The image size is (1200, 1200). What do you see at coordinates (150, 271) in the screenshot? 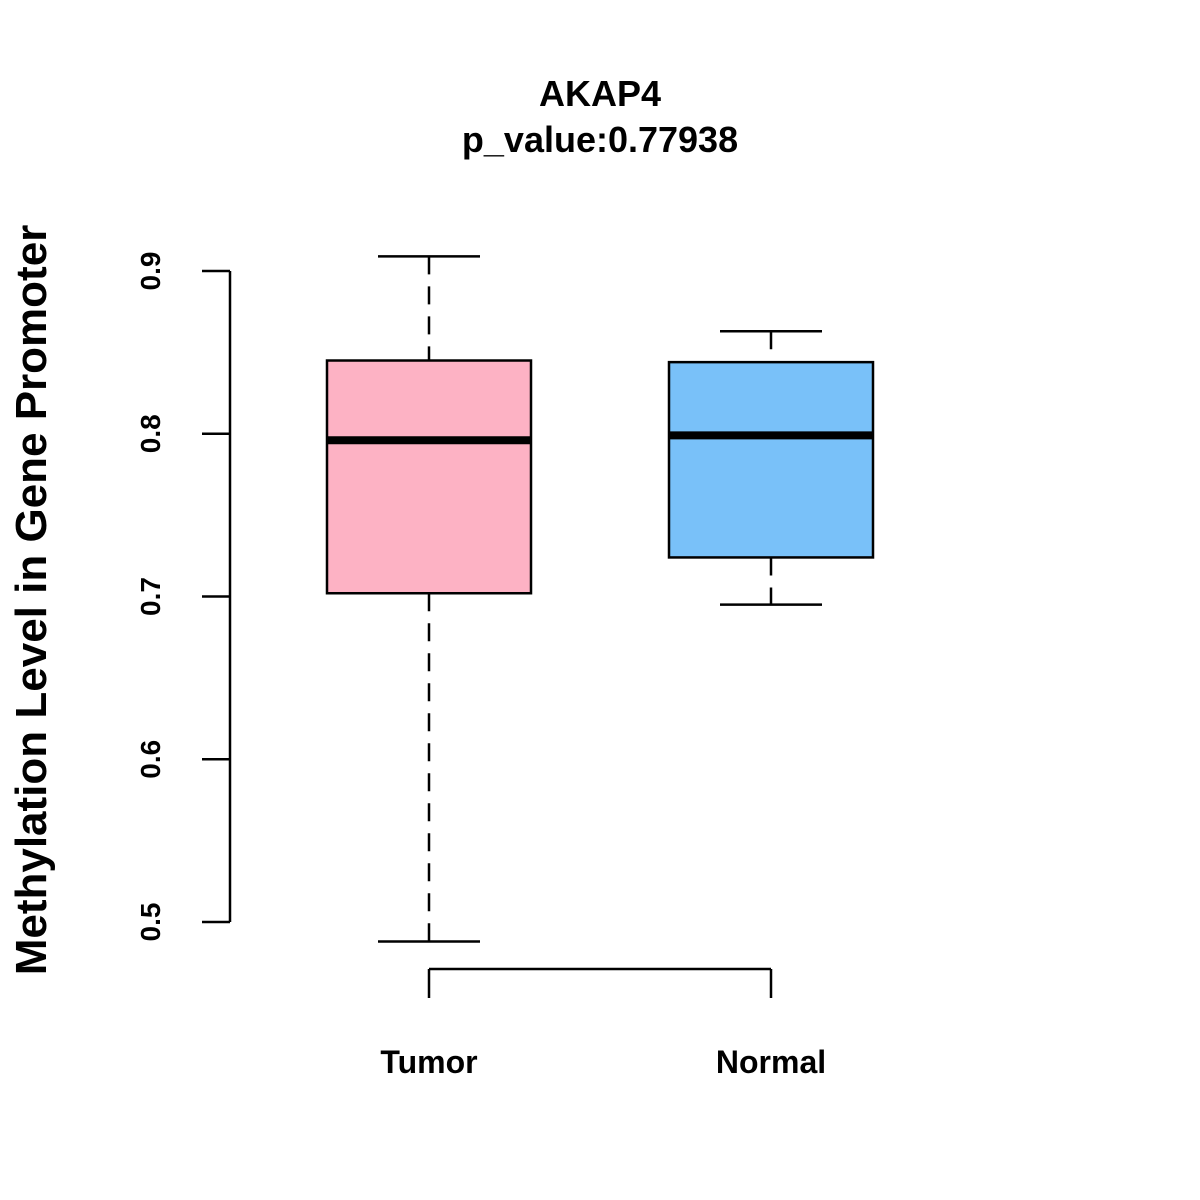
I see `y-tick-label: 0.9` at bounding box center [150, 271].